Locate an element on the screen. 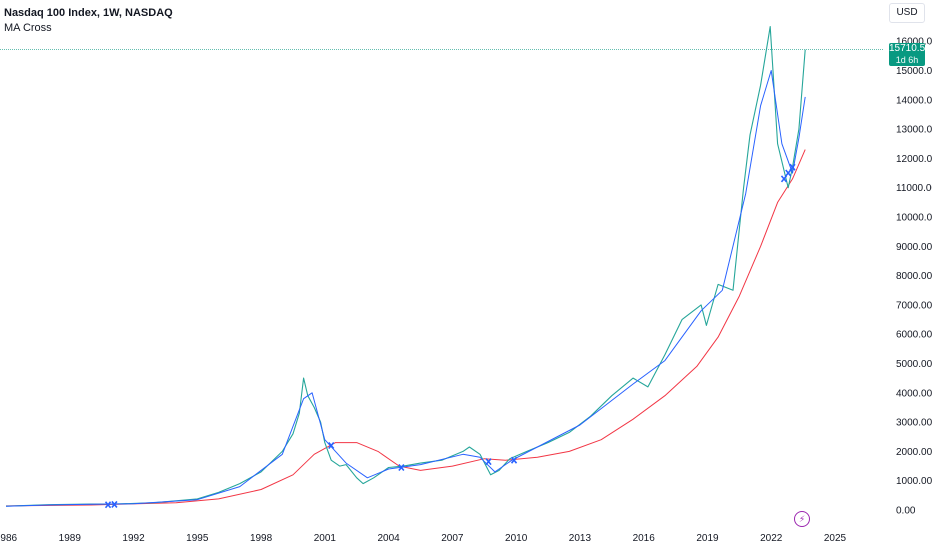 The image size is (932, 550). x-tick-label: 2019 is located at coordinates (707, 538).